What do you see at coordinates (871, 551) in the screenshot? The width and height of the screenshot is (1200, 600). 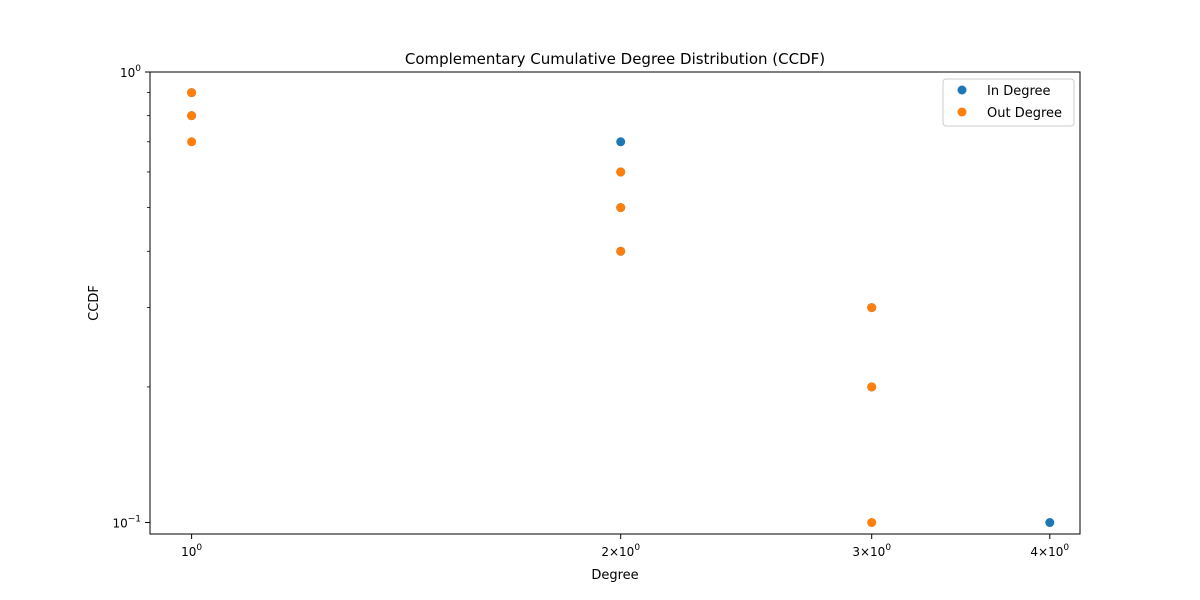 I see `x-tick-label: 3×100` at bounding box center [871, 551].